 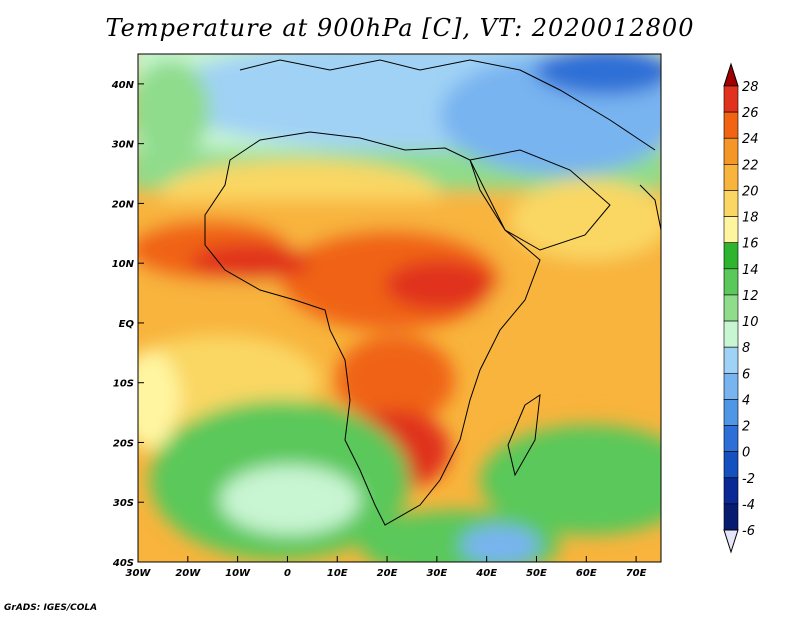 What do you see at coordinates (123, 145) in the screenshot?
I see `y-tick-label: 30N` at bounding box center [123, 145].